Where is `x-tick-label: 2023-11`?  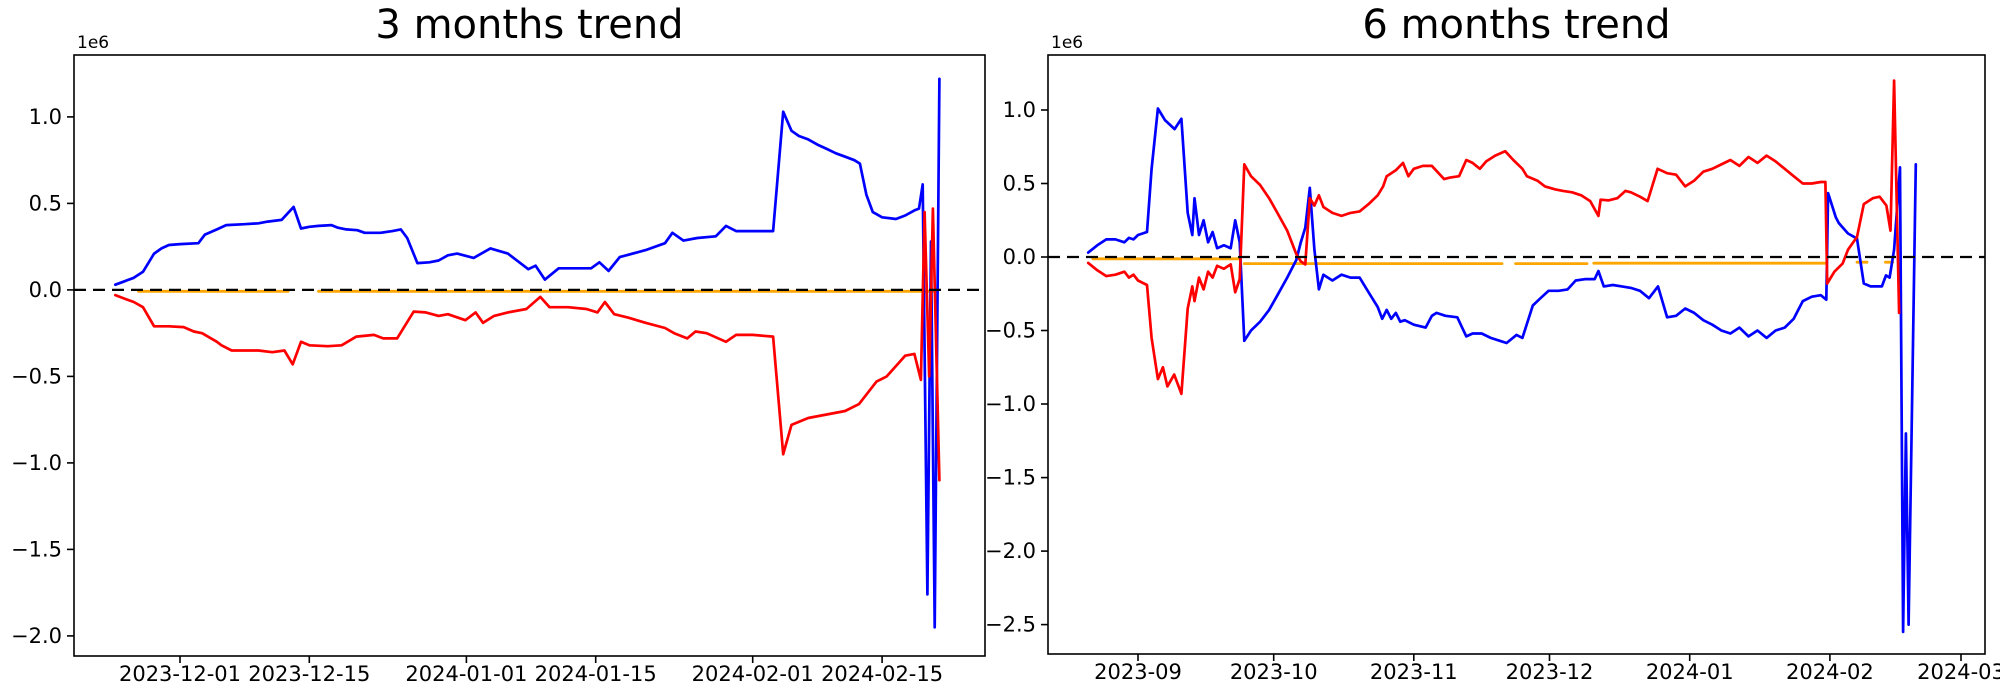 x-tick-label: 2023-11 is located at coordinates (1414, 672).